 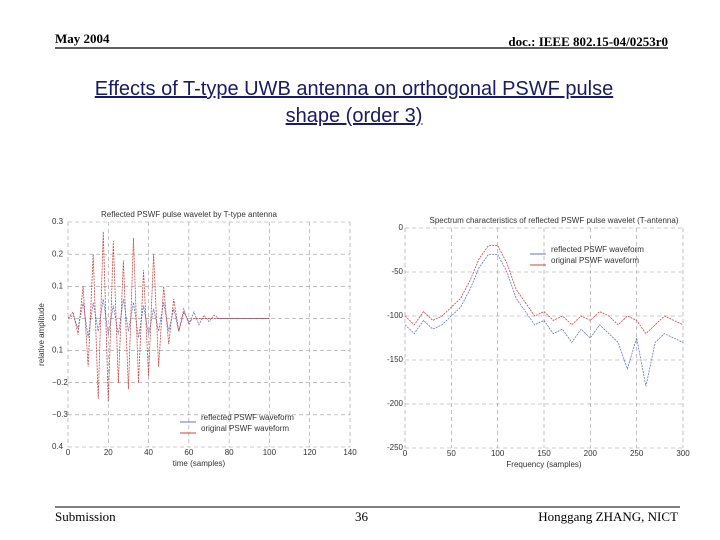 I want to click on y-tick-label: 0.2, so click(x=58, y=253).